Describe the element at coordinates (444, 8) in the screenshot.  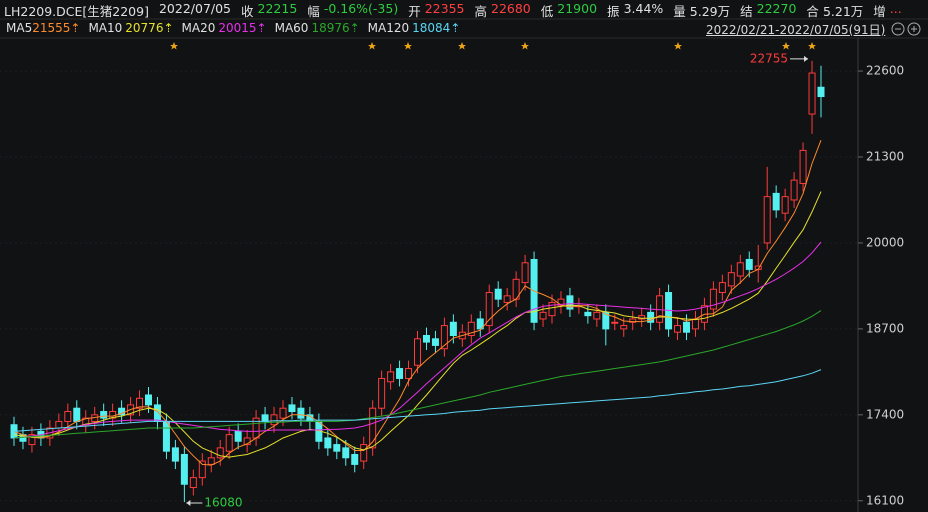
I see `quote-value: 22355` at that location.